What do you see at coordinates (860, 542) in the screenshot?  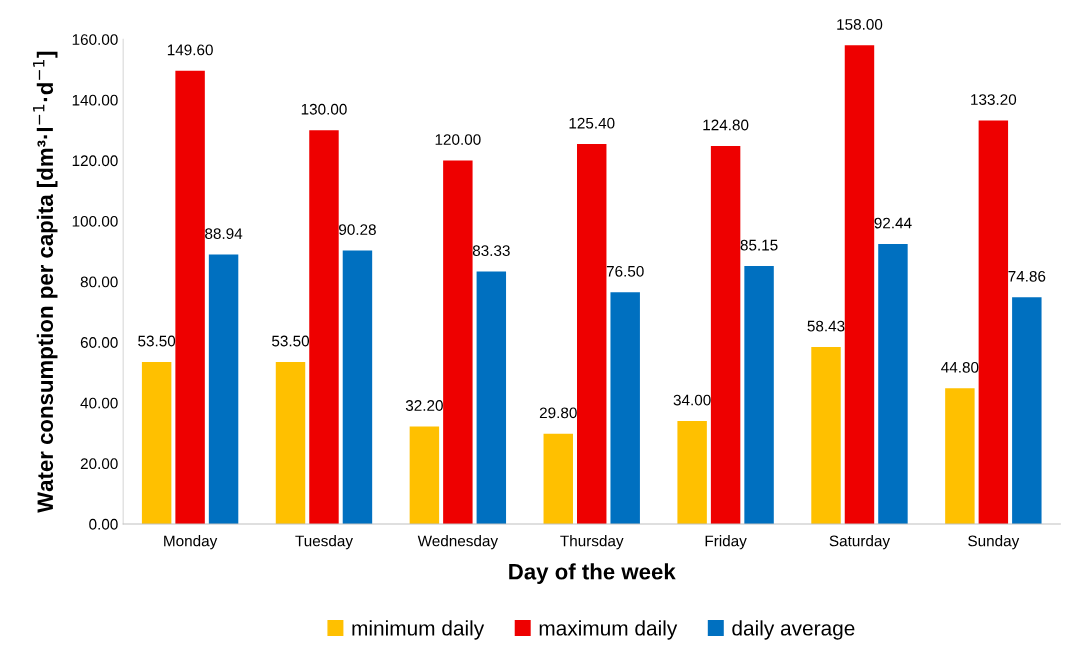 I see `x-tick-label: Saturday` at bounding box center [860, 542].